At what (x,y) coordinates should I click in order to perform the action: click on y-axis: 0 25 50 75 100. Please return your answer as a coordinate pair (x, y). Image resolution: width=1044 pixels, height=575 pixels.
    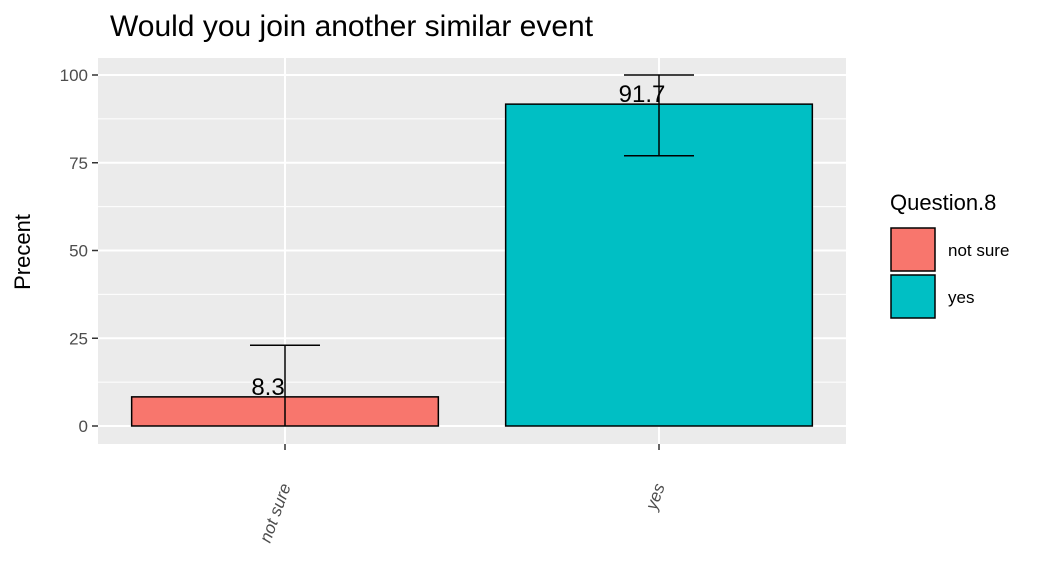
    Looking at the image, I should click on (79, 251).